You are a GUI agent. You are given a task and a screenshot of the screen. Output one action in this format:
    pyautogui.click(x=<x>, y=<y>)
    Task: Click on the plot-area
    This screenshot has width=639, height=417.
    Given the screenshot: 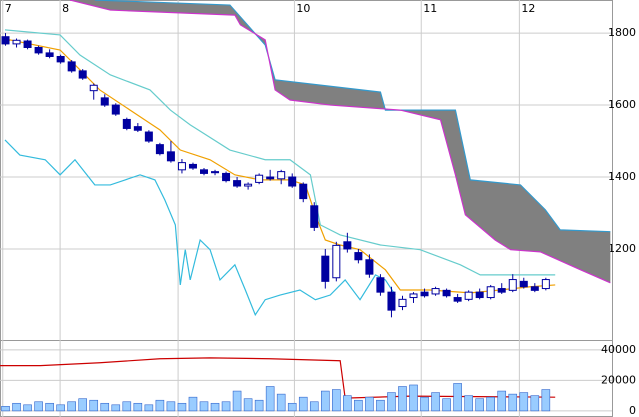 What is the action you would take?
    pyautogui.click(x=278, y=378)
    